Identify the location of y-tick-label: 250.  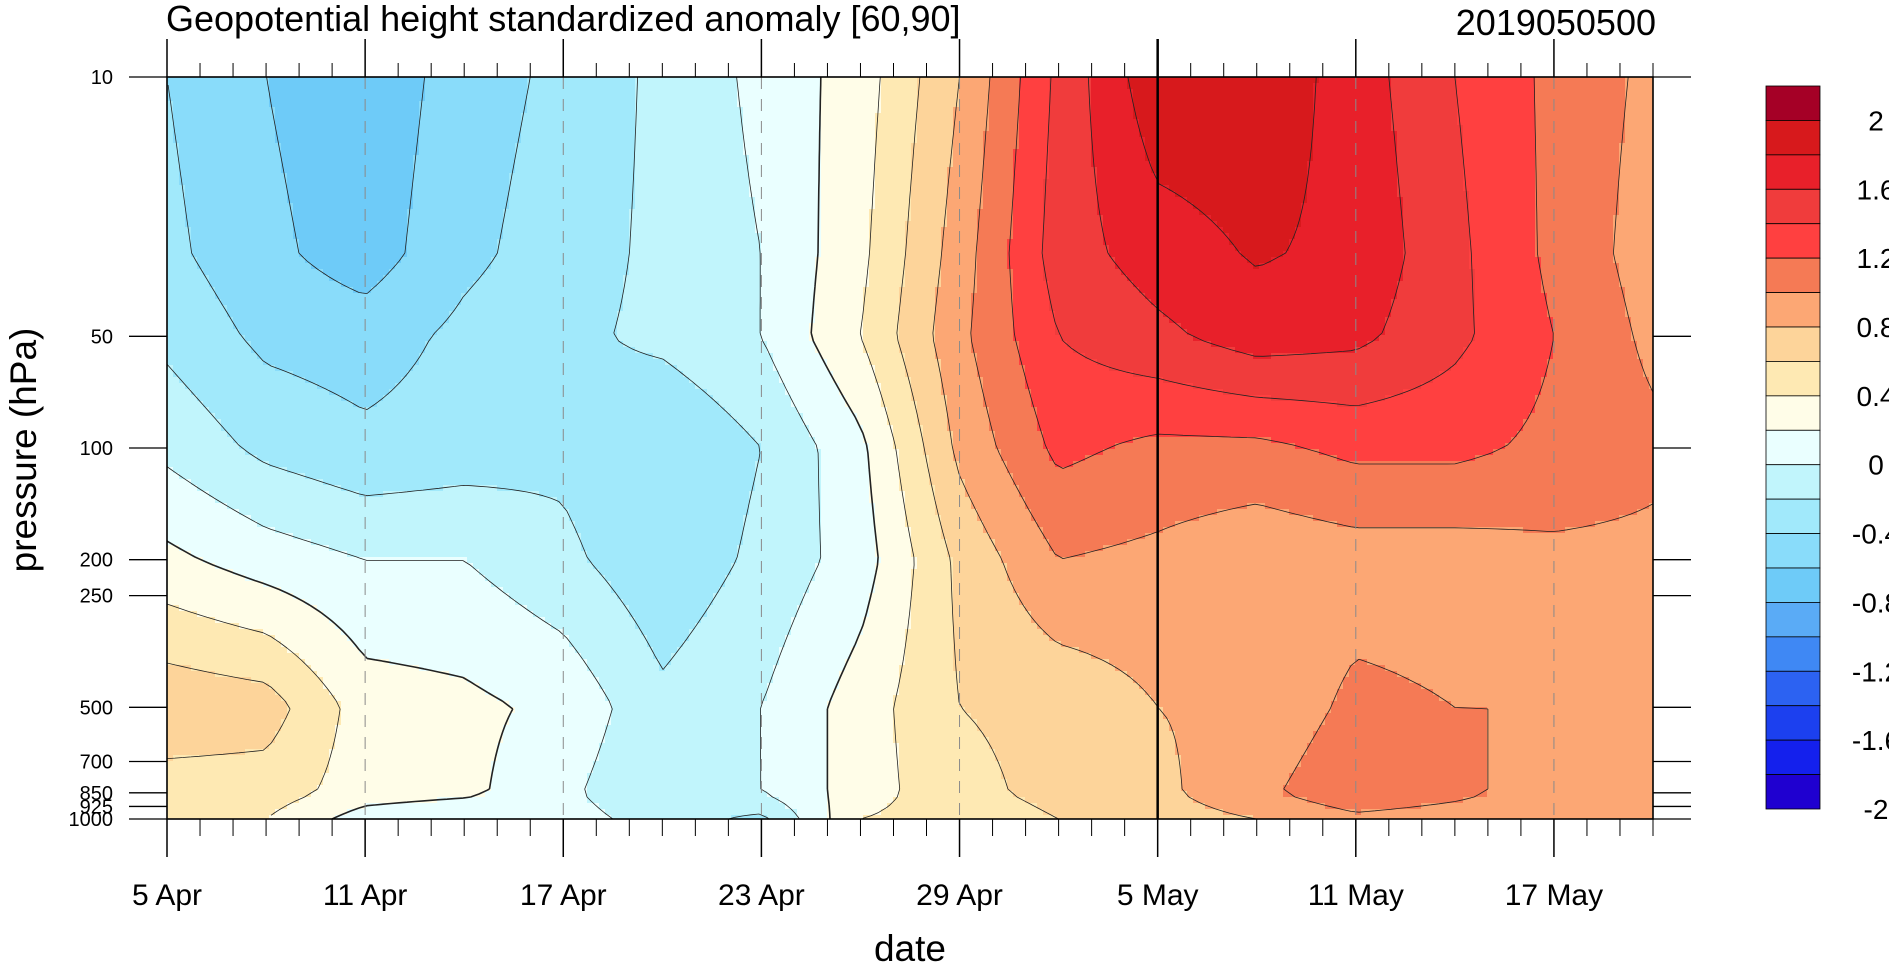
(96, 597).